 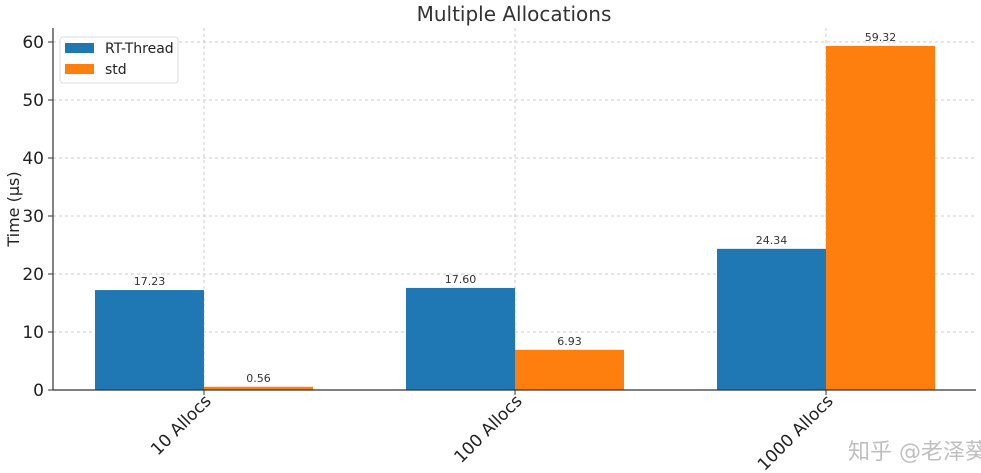 I want to click on data-label: 6.93, so click(x=569, y=341).